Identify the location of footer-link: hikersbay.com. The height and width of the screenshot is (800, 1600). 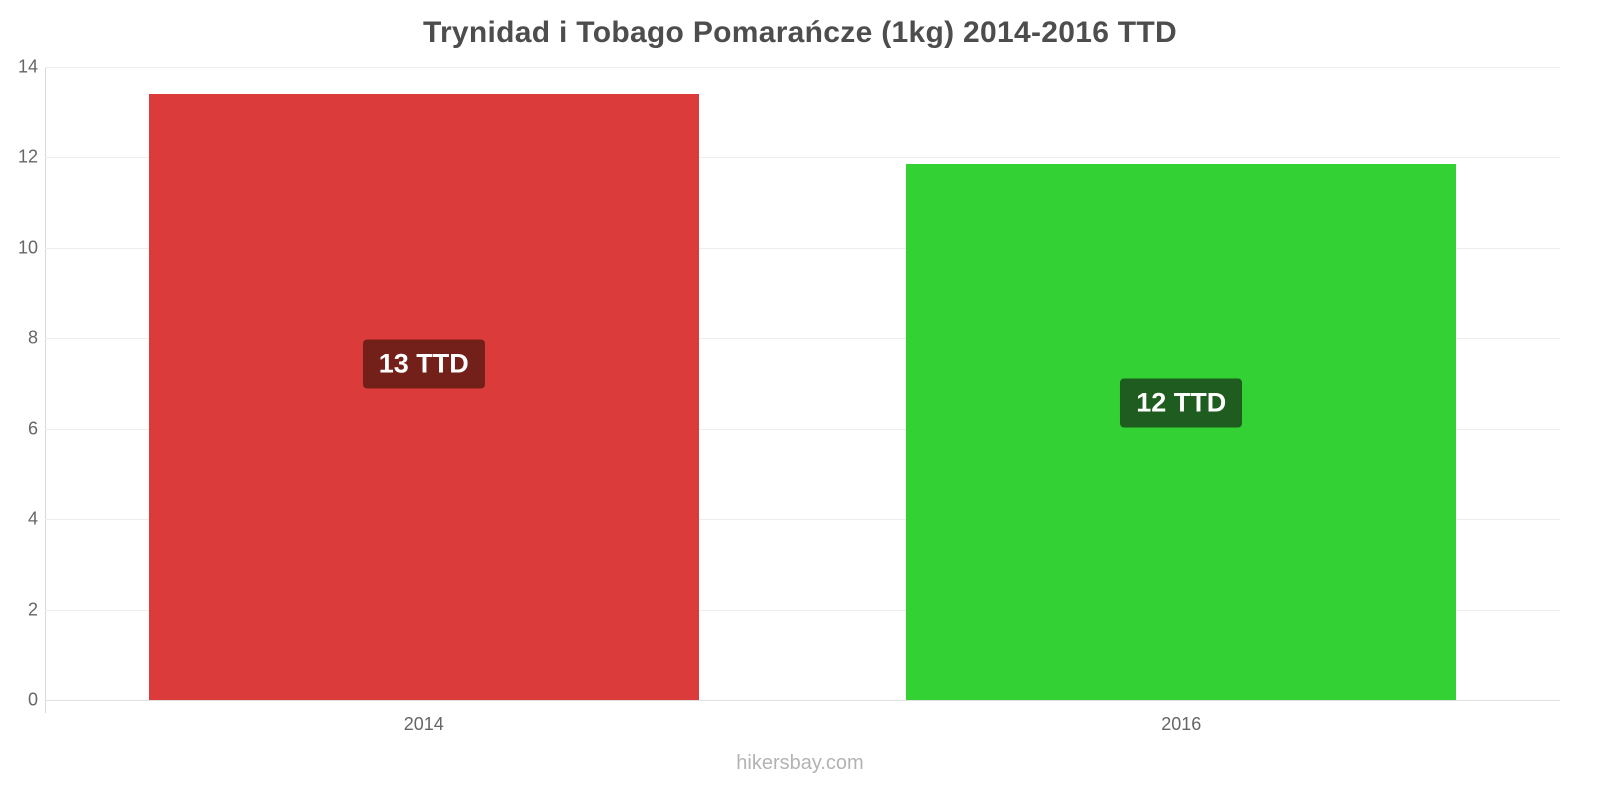
(800, 763).